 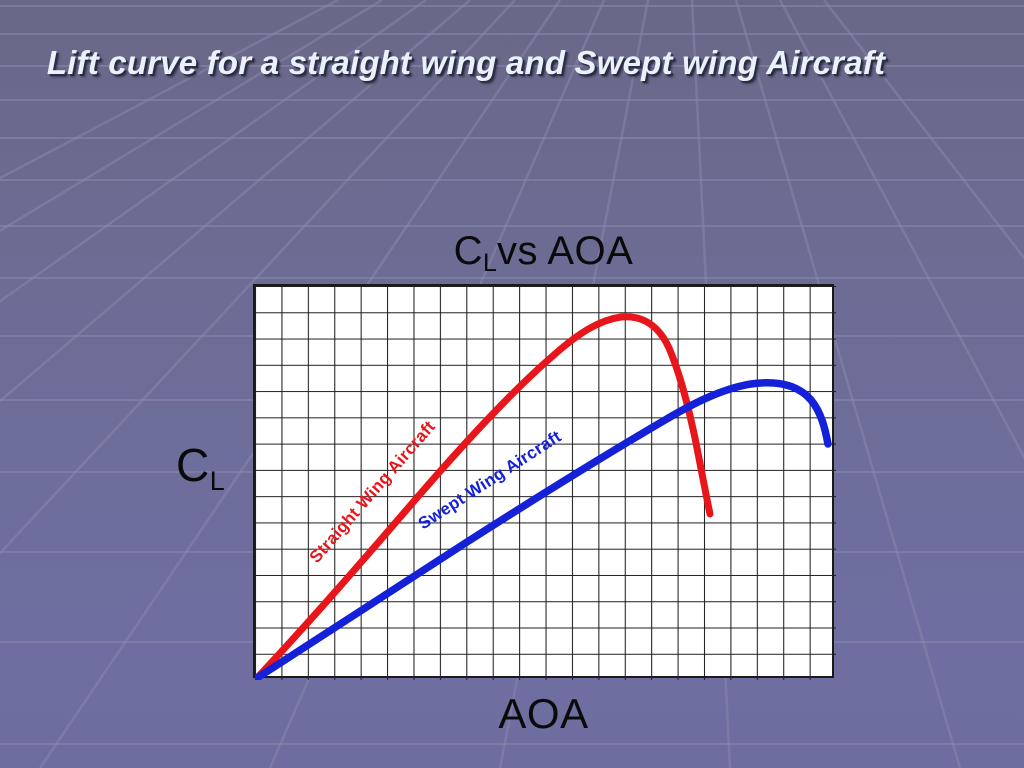 What do you see at coordinates (565, 251) in the screenshot?
I see `chart-title-rest: vs AOA` at bounding box center [565, 251].